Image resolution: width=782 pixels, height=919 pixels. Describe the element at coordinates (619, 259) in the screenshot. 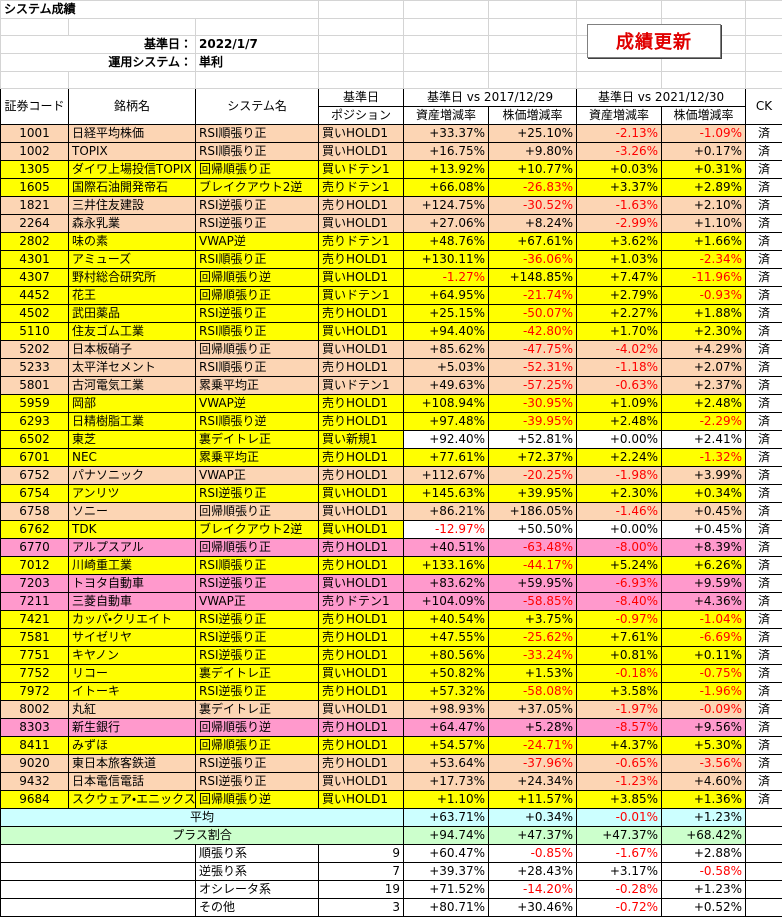

I see `rate: +1.03%` at that location.